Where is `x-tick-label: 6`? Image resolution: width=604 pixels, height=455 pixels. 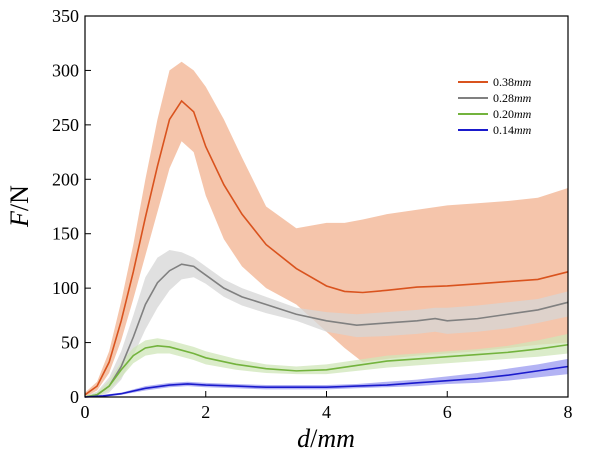
x-tick-label: 6 is located at coordinates (447, 412).